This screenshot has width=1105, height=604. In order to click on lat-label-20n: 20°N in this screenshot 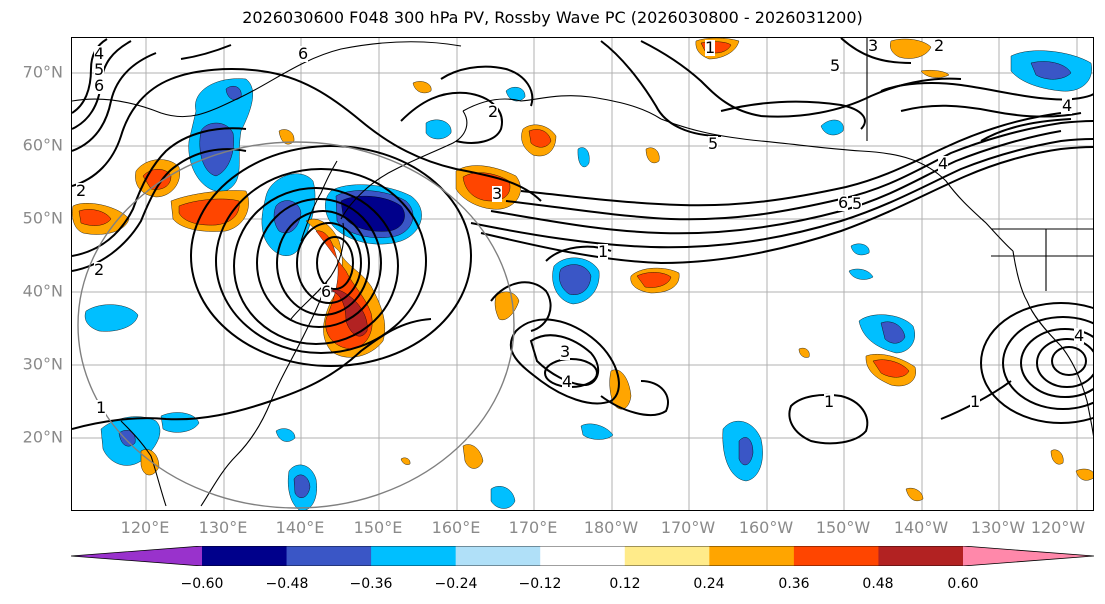, I will do `click(42, 437)`.